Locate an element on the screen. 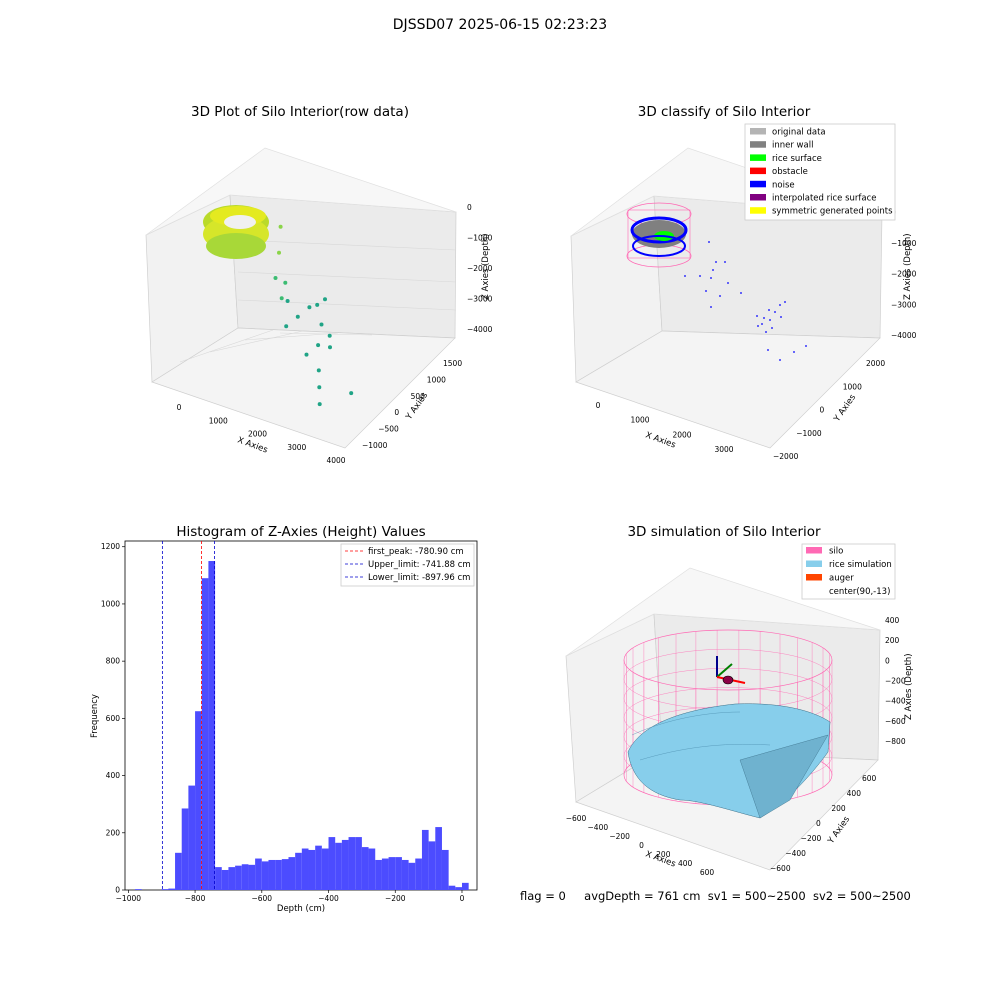  raw-x-tick-label: 1000 is located at coordinates (218, 420).